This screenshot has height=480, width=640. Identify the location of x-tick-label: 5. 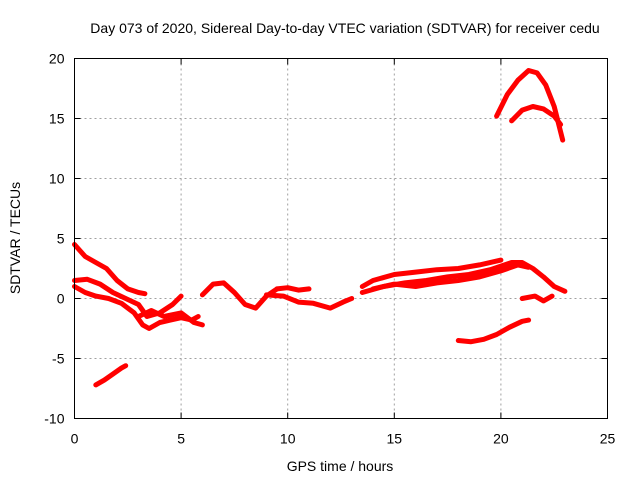
(181, 439).